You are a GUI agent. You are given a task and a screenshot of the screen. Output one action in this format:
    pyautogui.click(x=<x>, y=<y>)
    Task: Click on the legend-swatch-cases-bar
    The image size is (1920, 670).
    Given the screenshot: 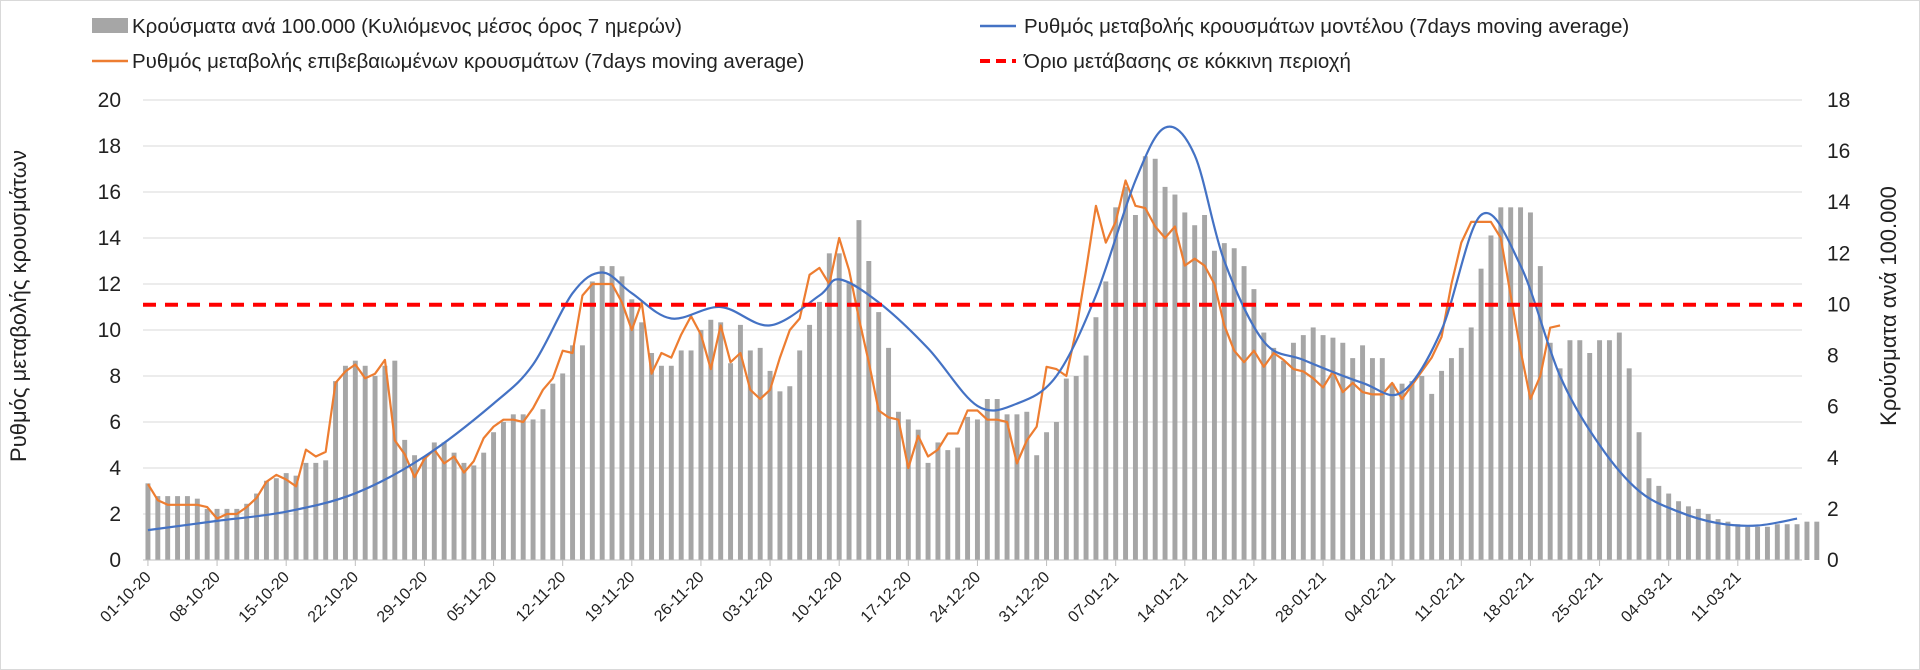 What is the action you would take?
    pyautogui.click(x=110, y=25)
    